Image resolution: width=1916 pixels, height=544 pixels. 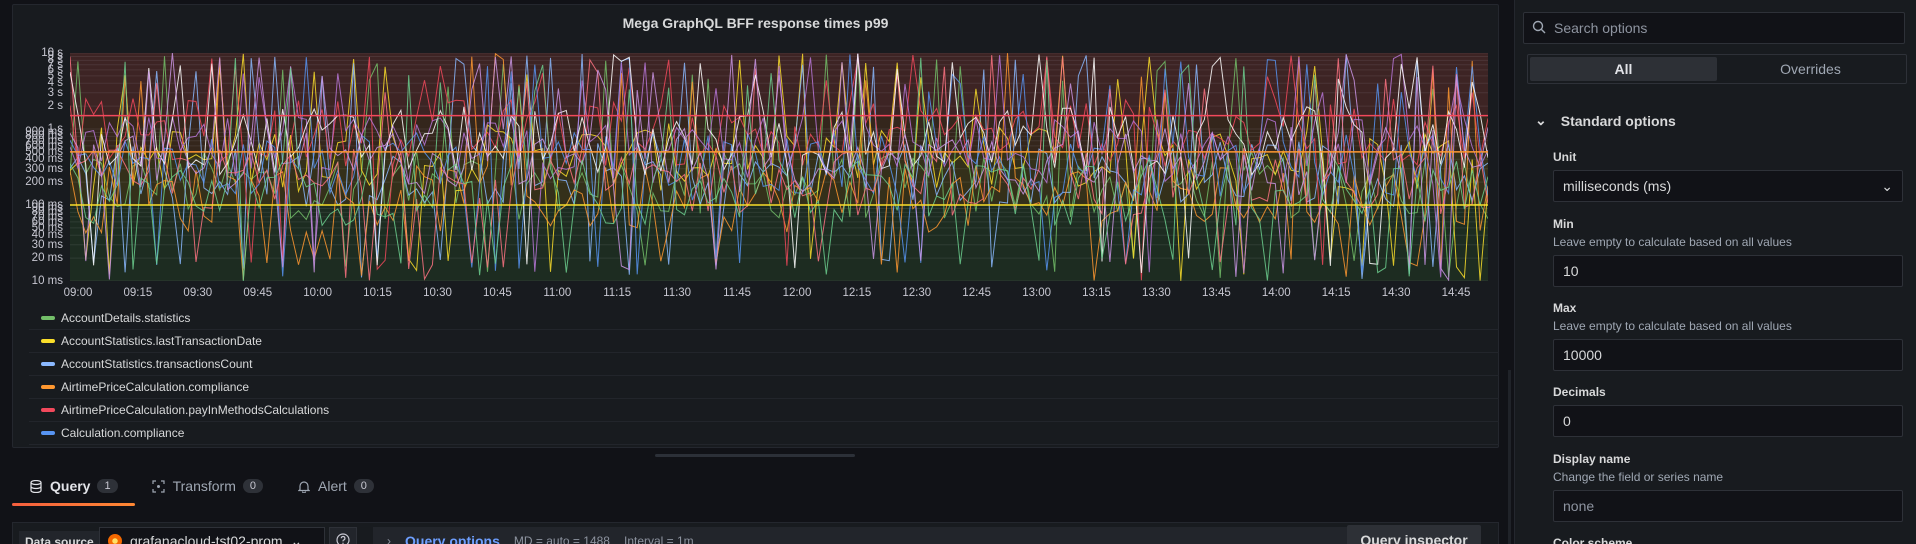 What do you see at coordinates (857, 293) in the screenshot?
I see `x-tick-label: 12:15` at bounding box center [857, 293].